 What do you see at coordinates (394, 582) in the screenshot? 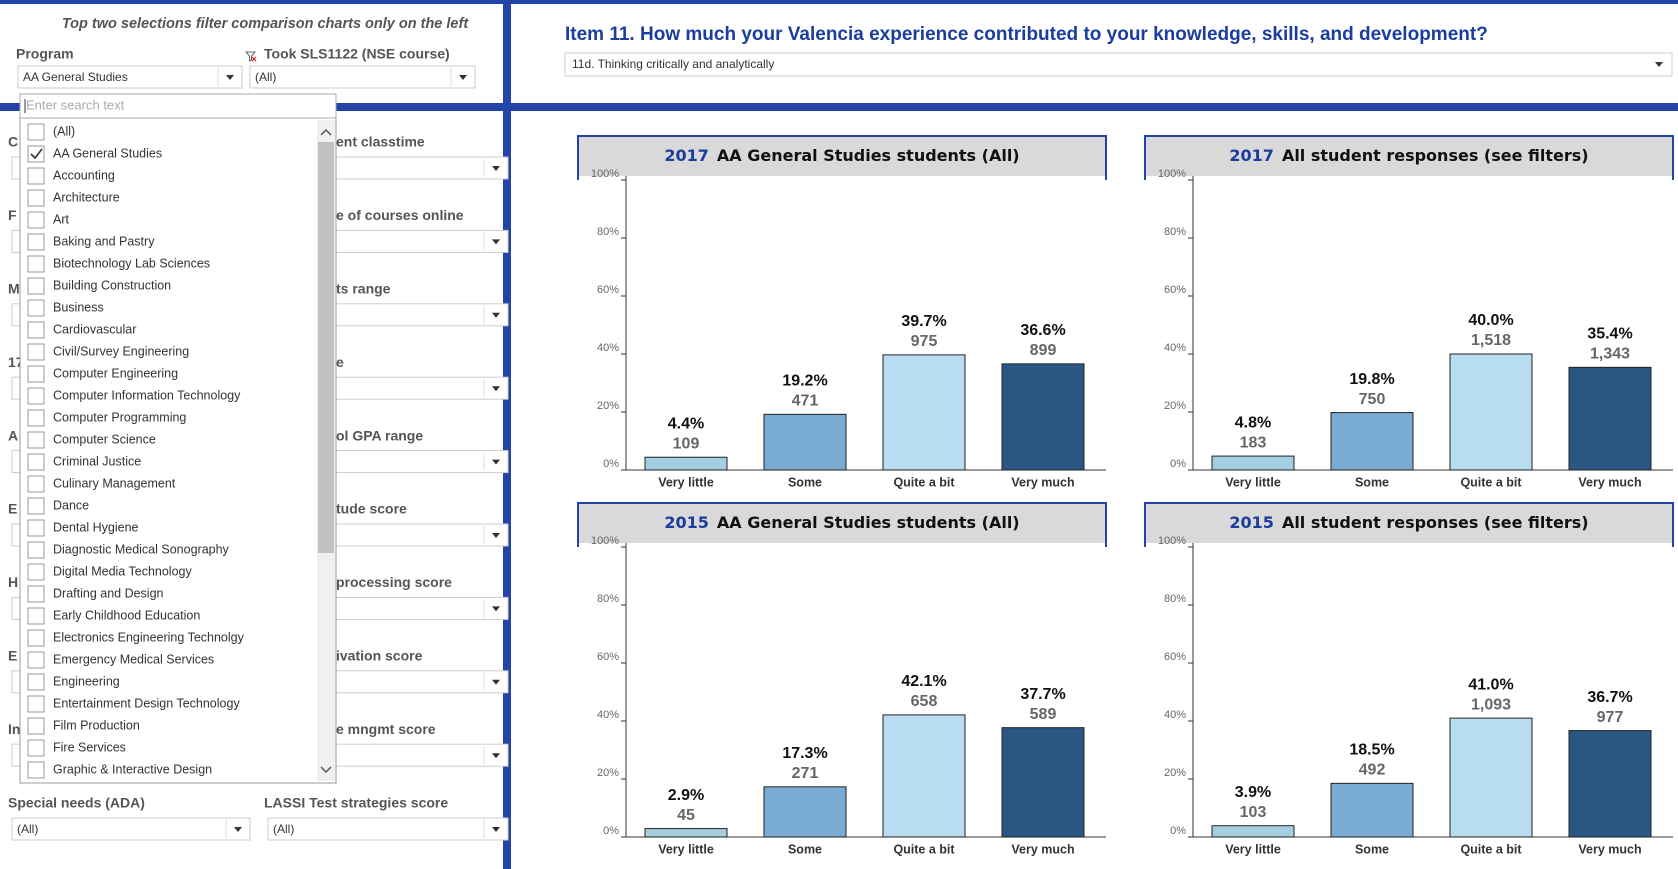
I see `filter-label: processing score` at bounding box center [394, 582].